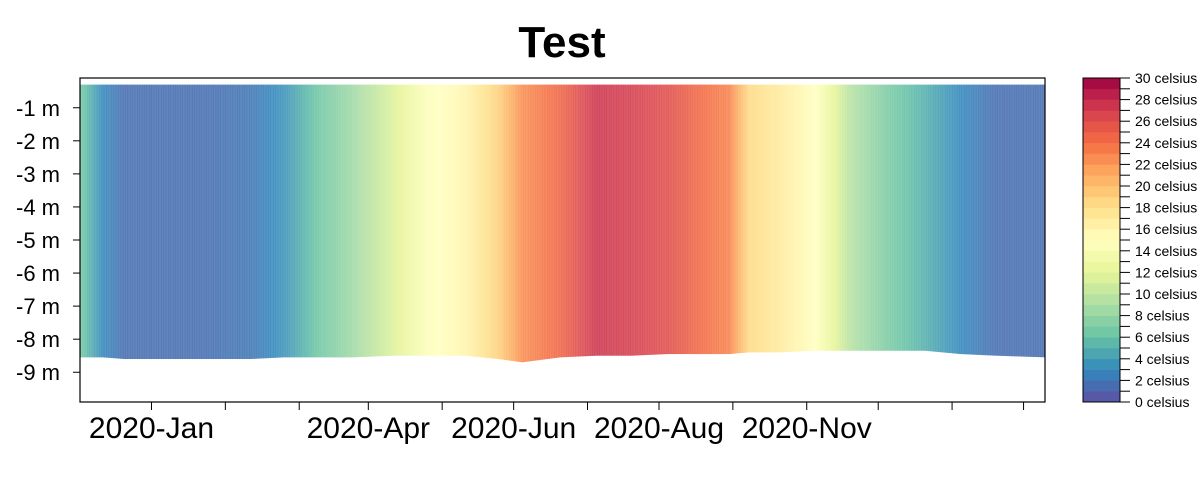 This screenshot has height=500, width=1200. I want to click on colorbar-label-15: 30 celsius, so click(1166, 78).